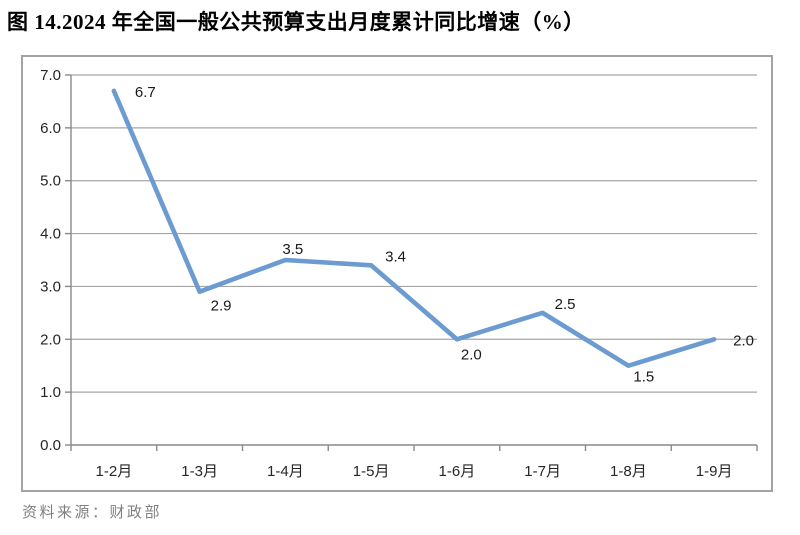 The height and width of the screenshot is (535, 800). Describe the element at coordinates (643, 377) in the screenshot. I see `data-label: 1.5` at that location.